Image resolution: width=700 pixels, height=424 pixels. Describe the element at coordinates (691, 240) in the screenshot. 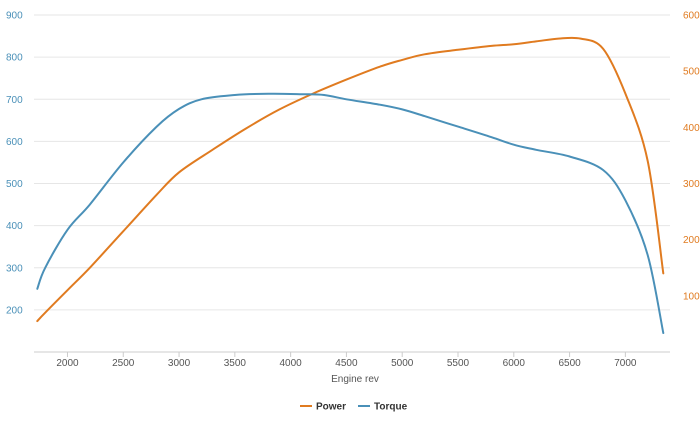

I see `right-tick-label: 200` at that location.